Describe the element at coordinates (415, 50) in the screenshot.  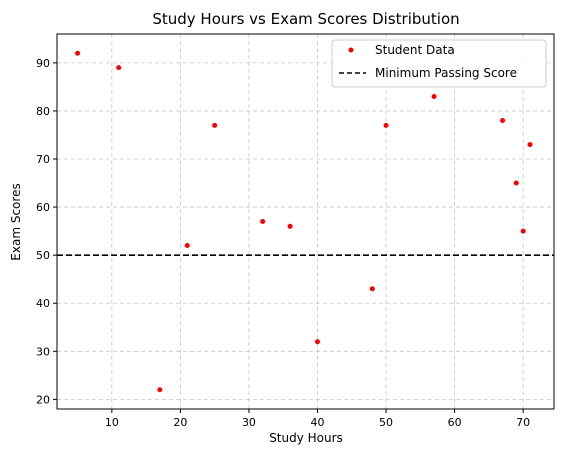
I see `legend-label-student-data: Student Data` at that location.